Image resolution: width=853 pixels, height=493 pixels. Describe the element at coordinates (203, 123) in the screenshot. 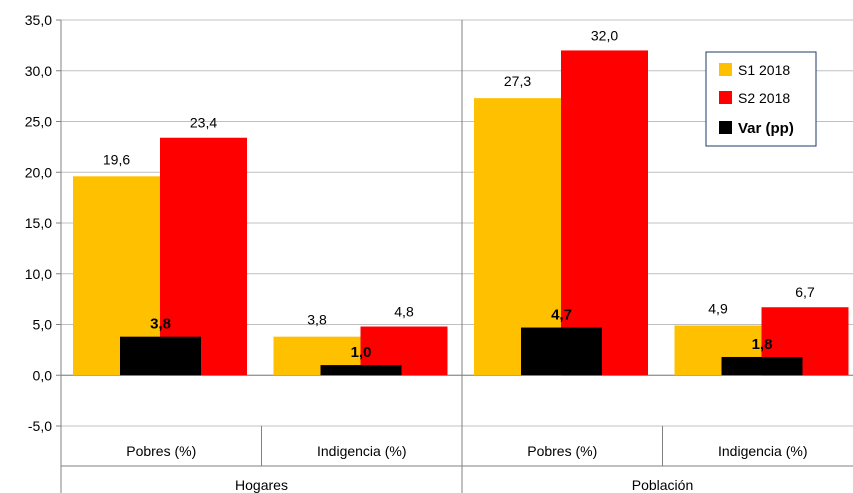

I see `data-label-s2-2018: 23,4` at that location.